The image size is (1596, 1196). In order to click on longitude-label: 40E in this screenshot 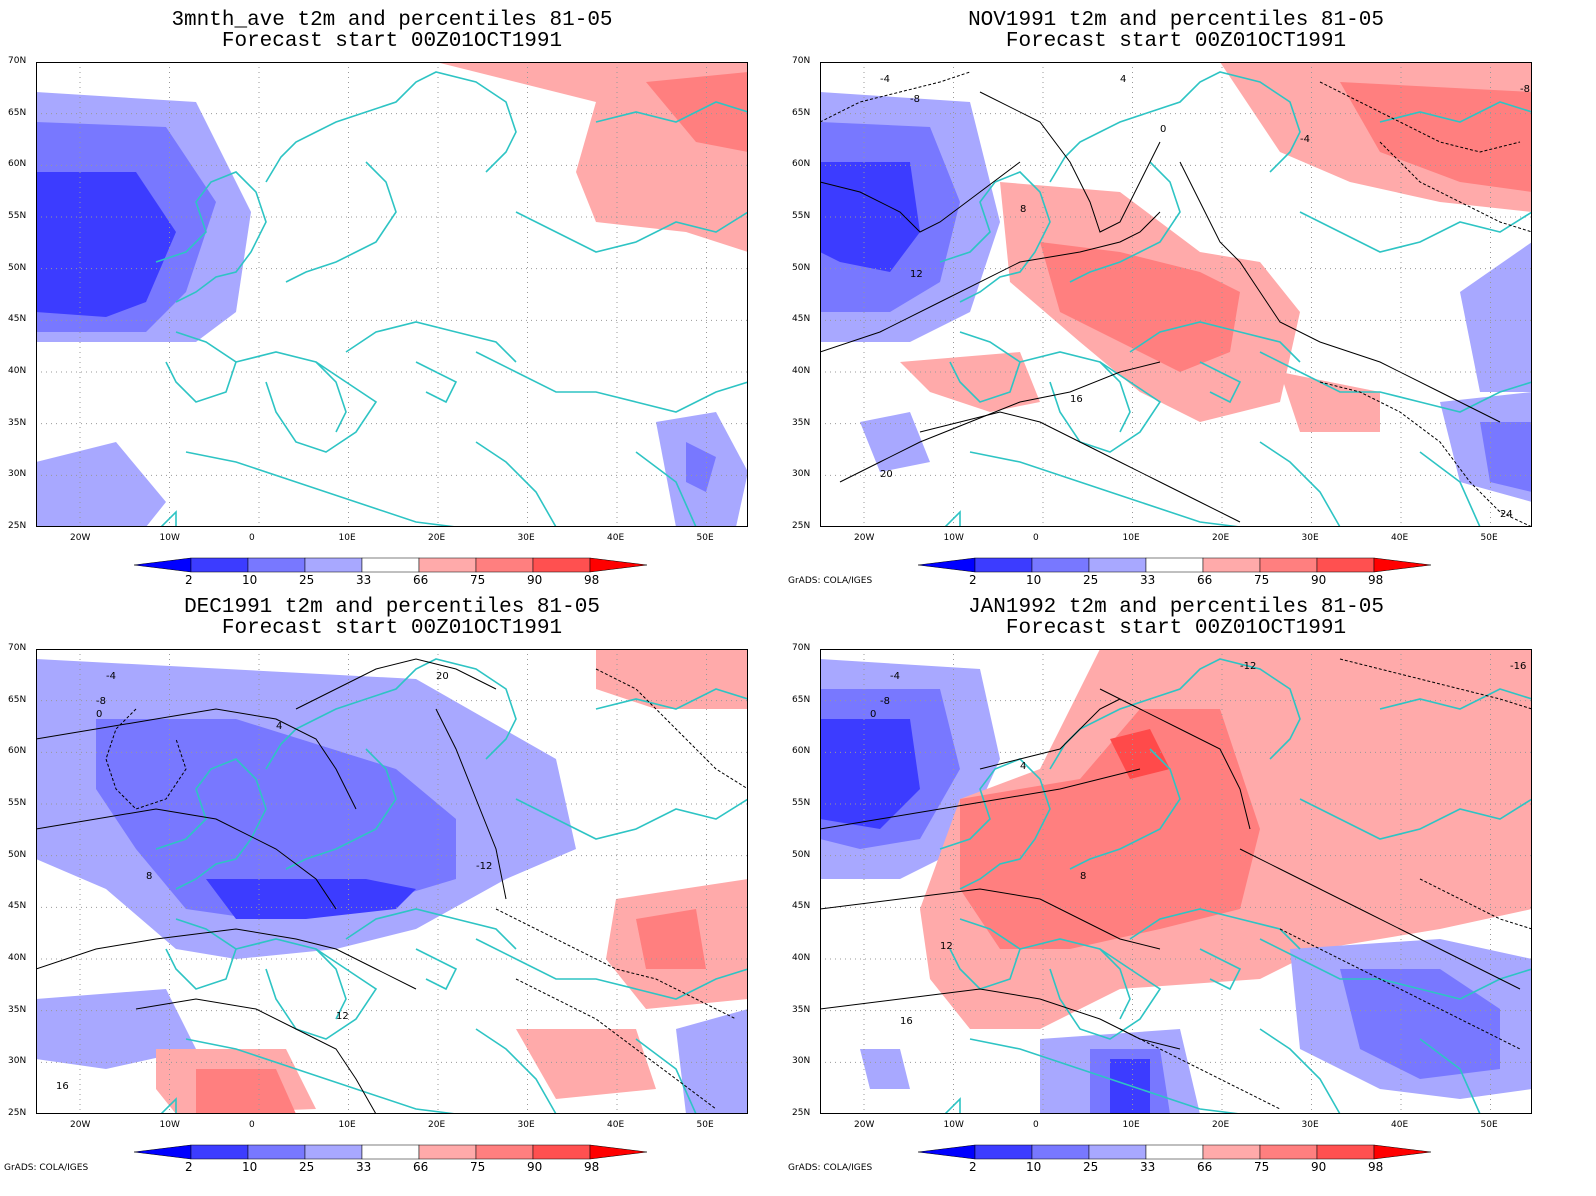, I will do `click(616, 538)`.